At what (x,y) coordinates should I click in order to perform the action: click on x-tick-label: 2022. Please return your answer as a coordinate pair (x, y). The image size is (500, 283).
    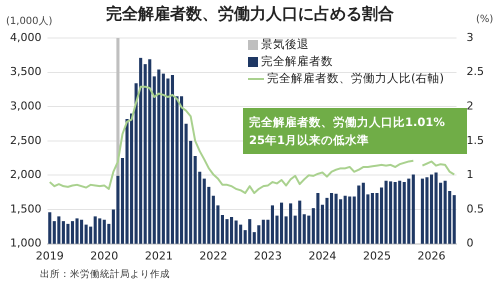
    Looking at the image, I should click on (213, 255).